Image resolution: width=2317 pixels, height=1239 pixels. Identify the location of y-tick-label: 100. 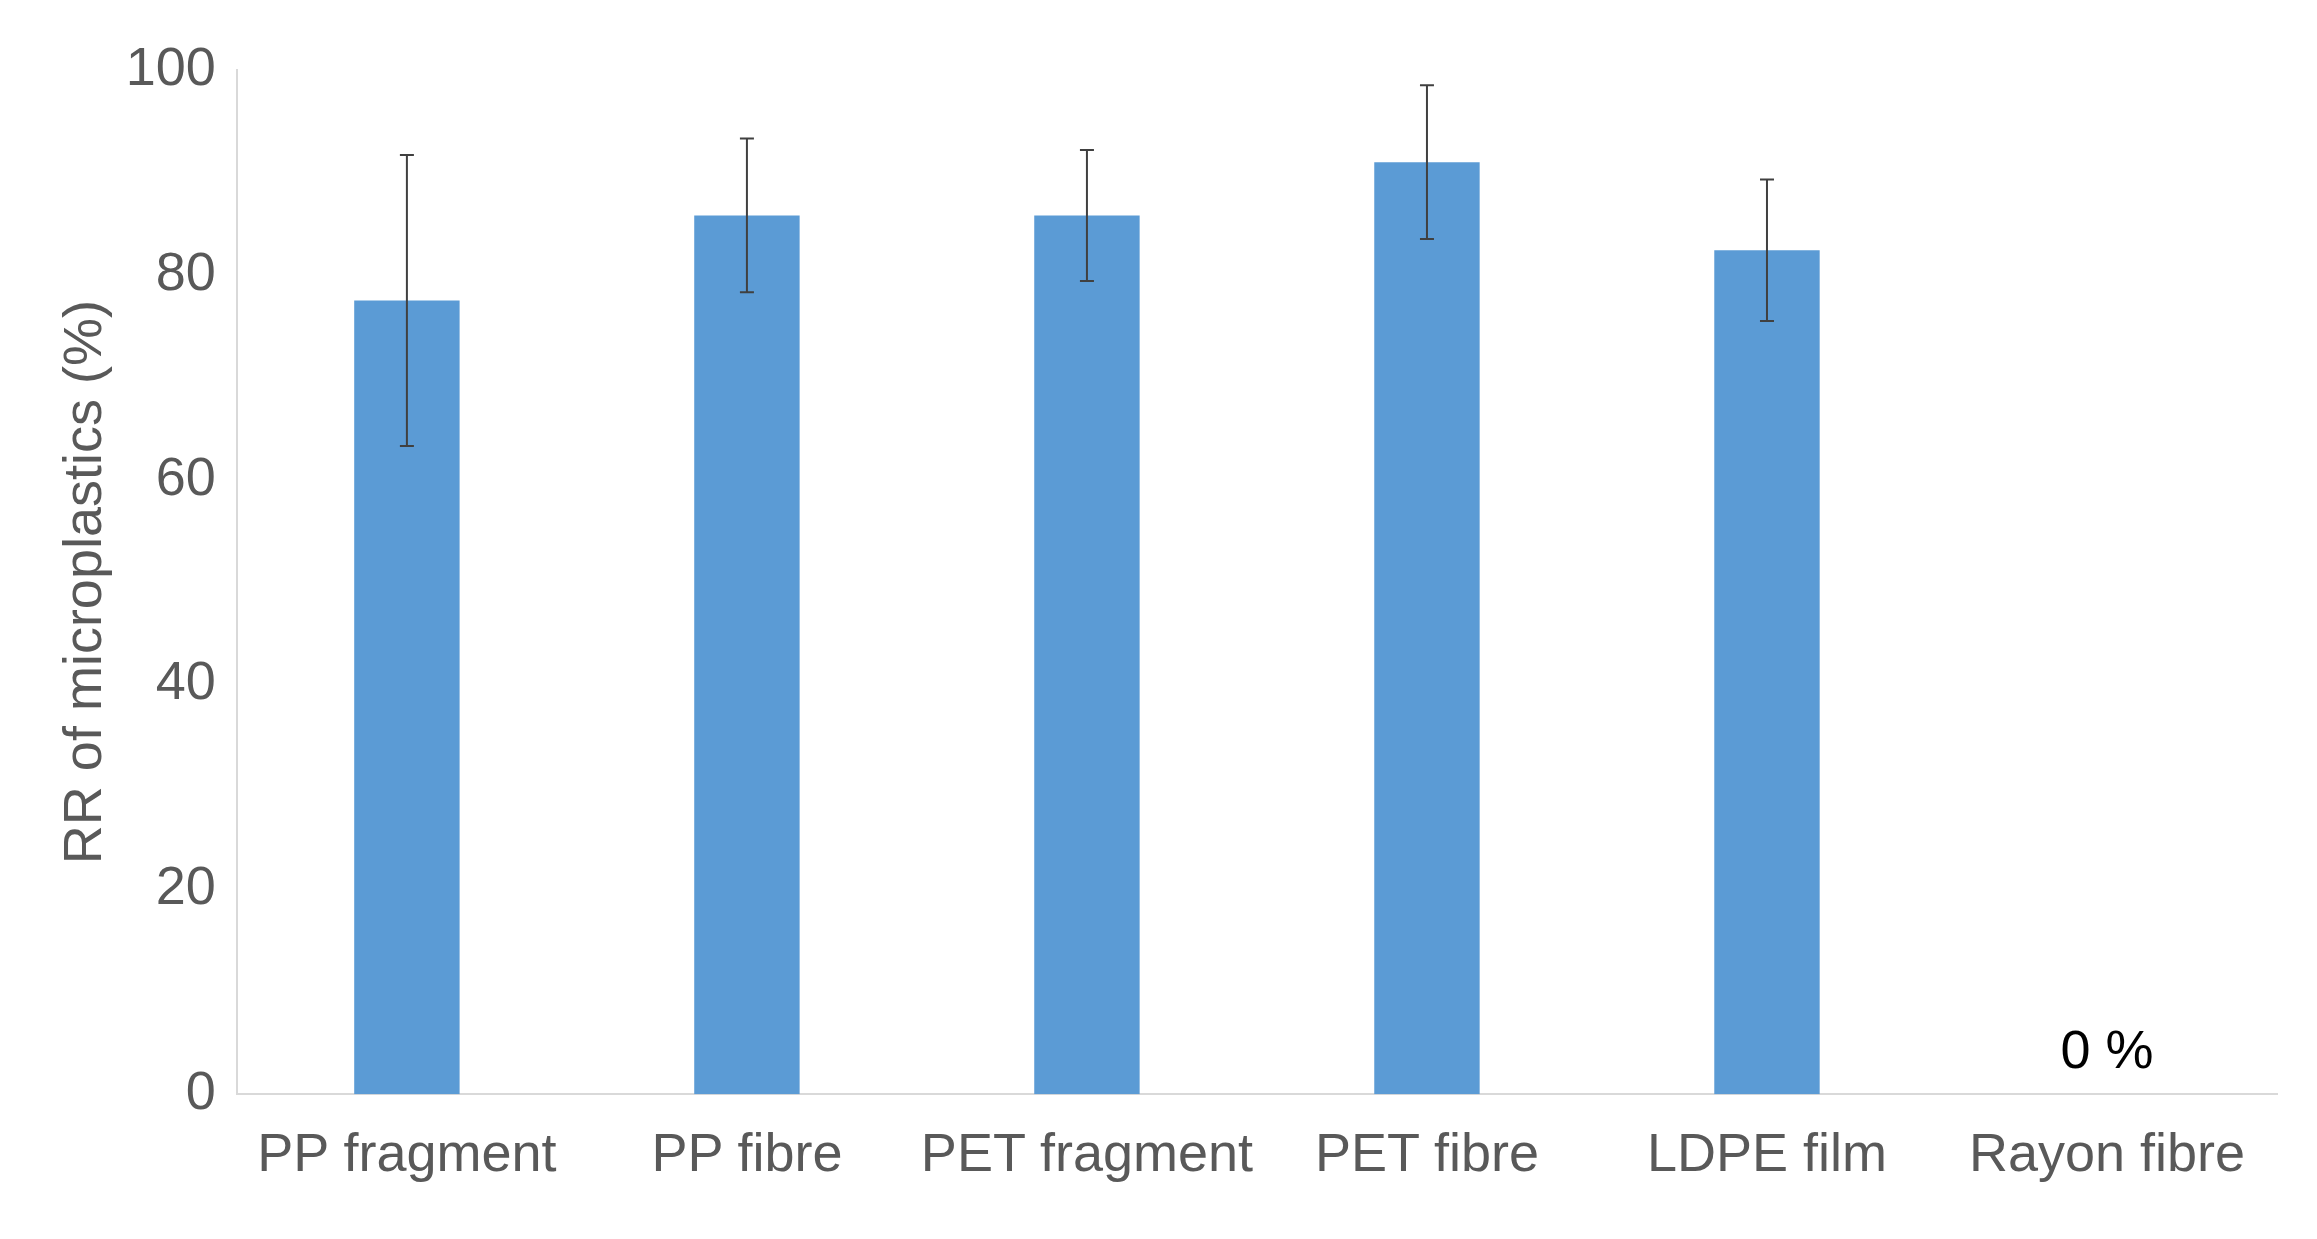
(170, 65).